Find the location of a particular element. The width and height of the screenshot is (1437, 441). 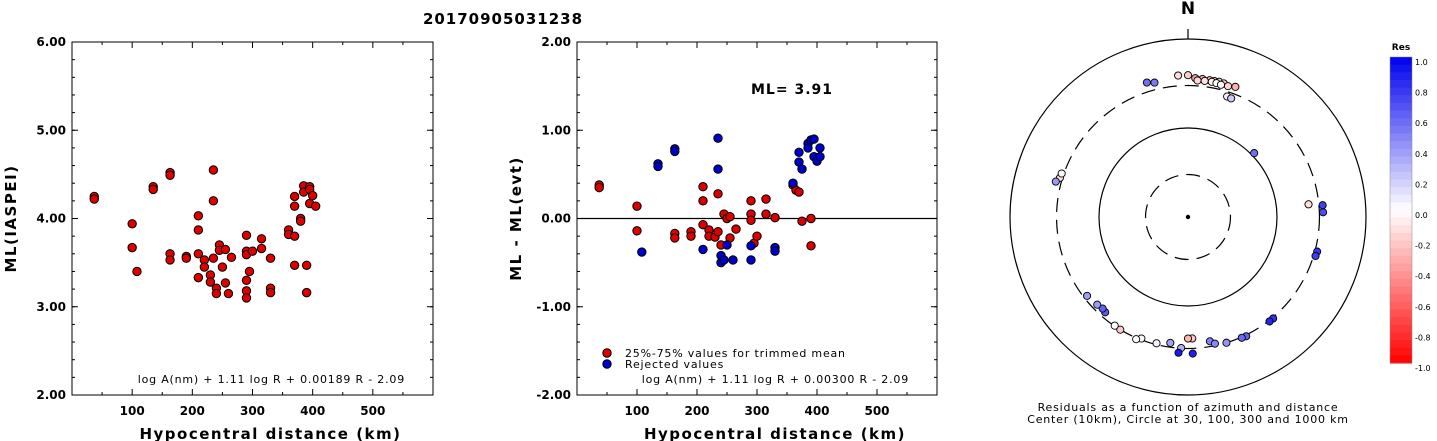

x-tick-label: 400 is located at coordinates (816, 411).